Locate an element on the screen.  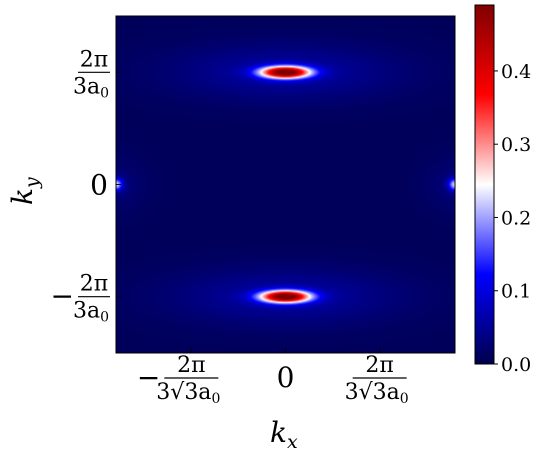
y-axis-label: ky is located at coordinates (24, 191).